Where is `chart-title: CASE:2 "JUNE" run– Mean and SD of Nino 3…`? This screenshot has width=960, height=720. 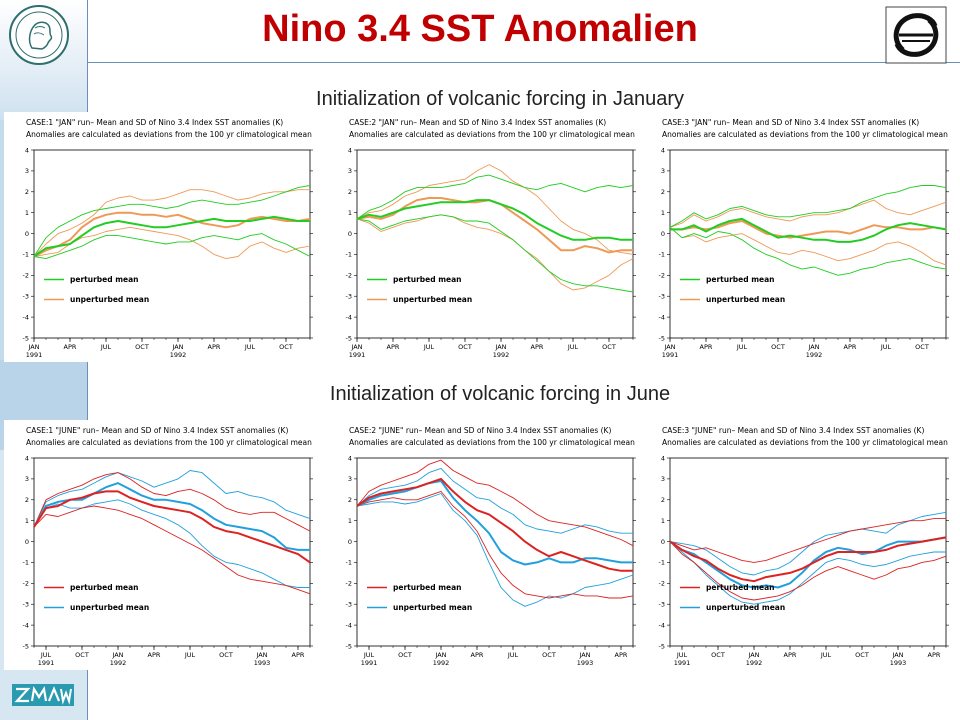
chart-title: CASE:2 "JUNE" run– Mean and SD of Nino 3… is located at coordinates (480, 430).